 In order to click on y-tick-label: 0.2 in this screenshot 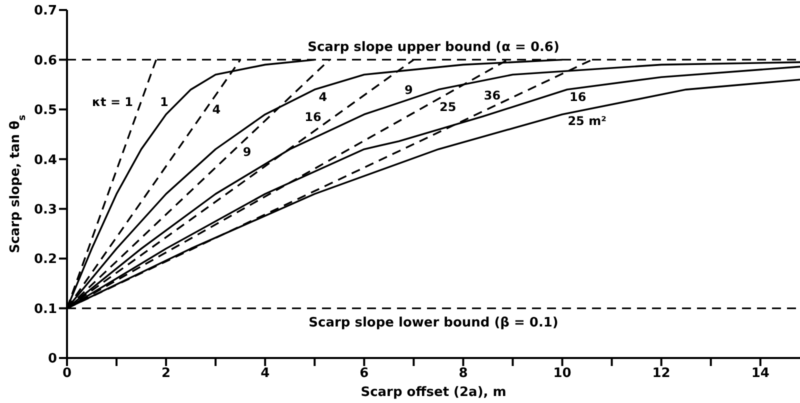, I will do `click(45, 260)`.